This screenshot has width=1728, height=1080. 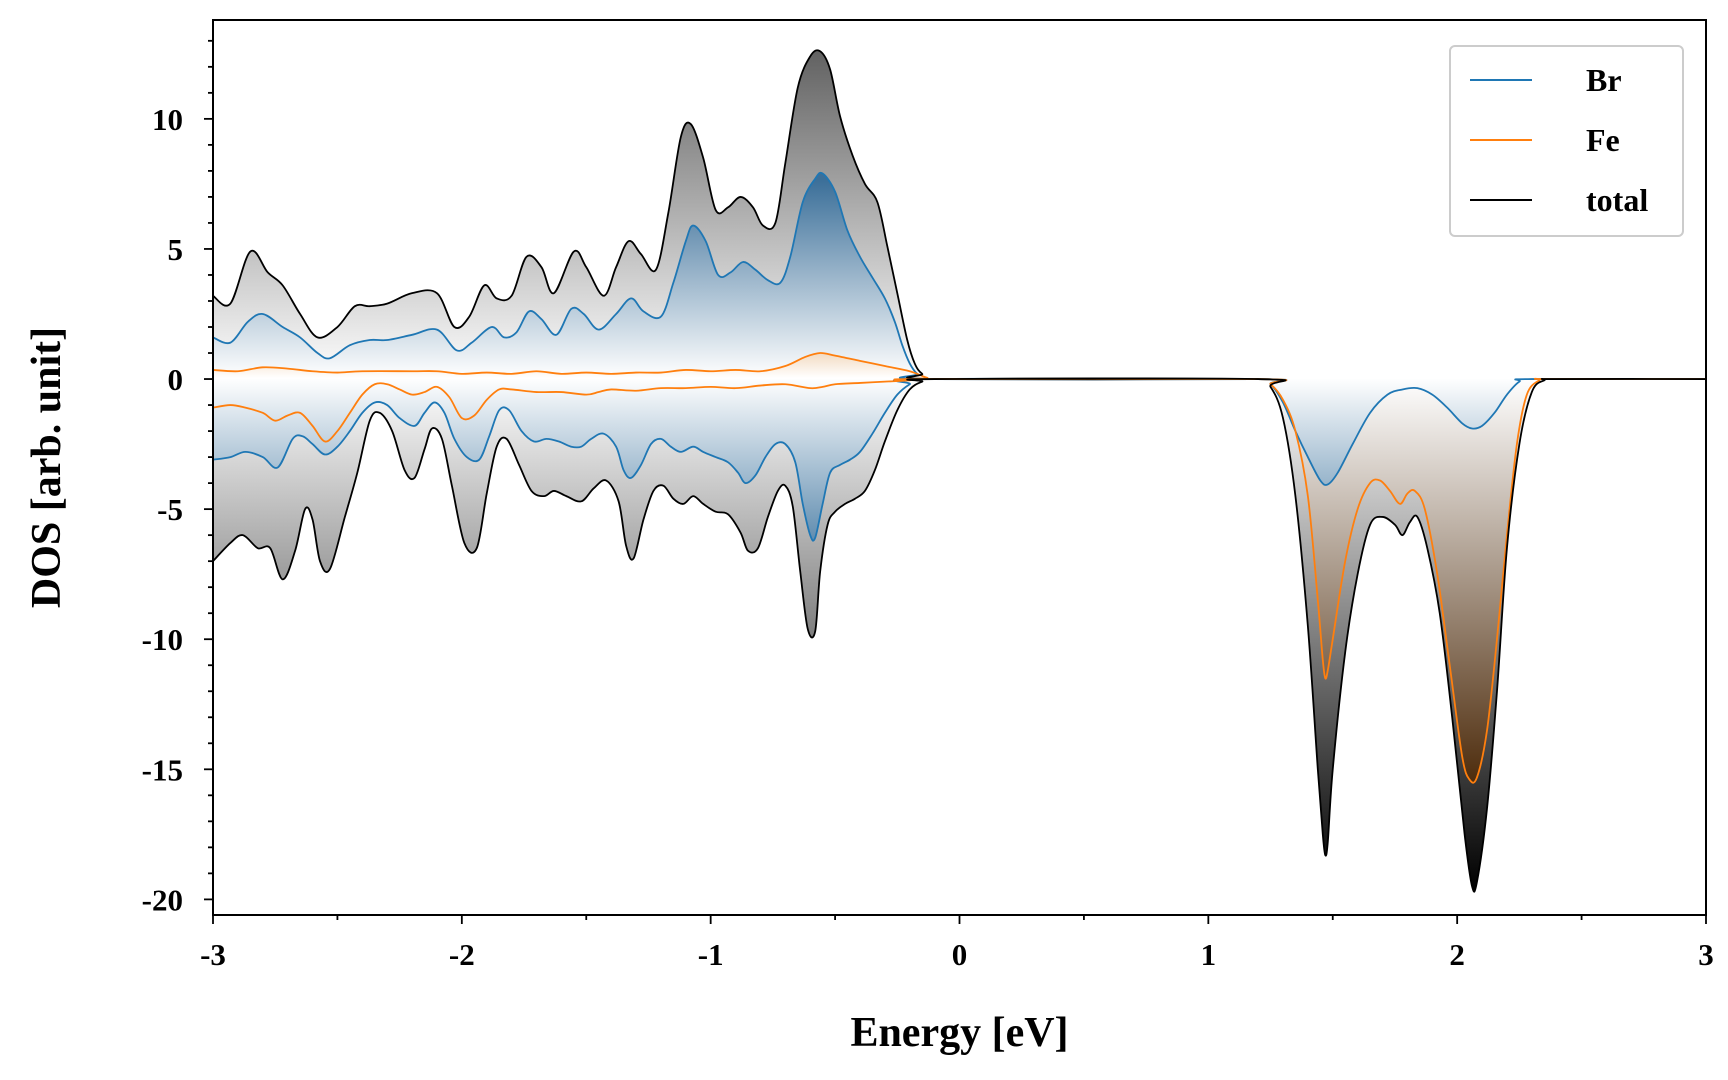 What do you see at coordinates (462, 954) in the screenshot?
I see `x-tick-label: -2` at bounding box center [462, 954].